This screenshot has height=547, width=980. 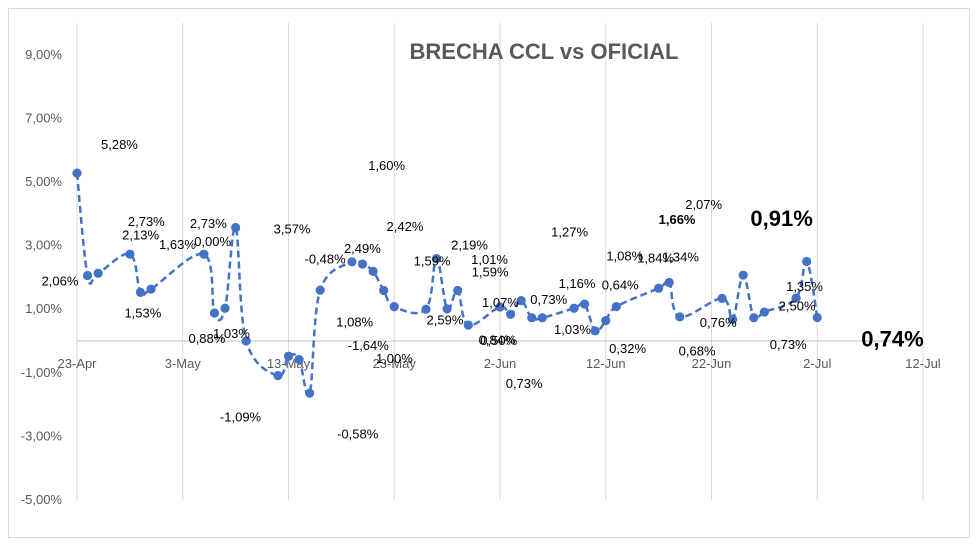 I want to click on data-label: 2,19%, so click(x=469, y=244).